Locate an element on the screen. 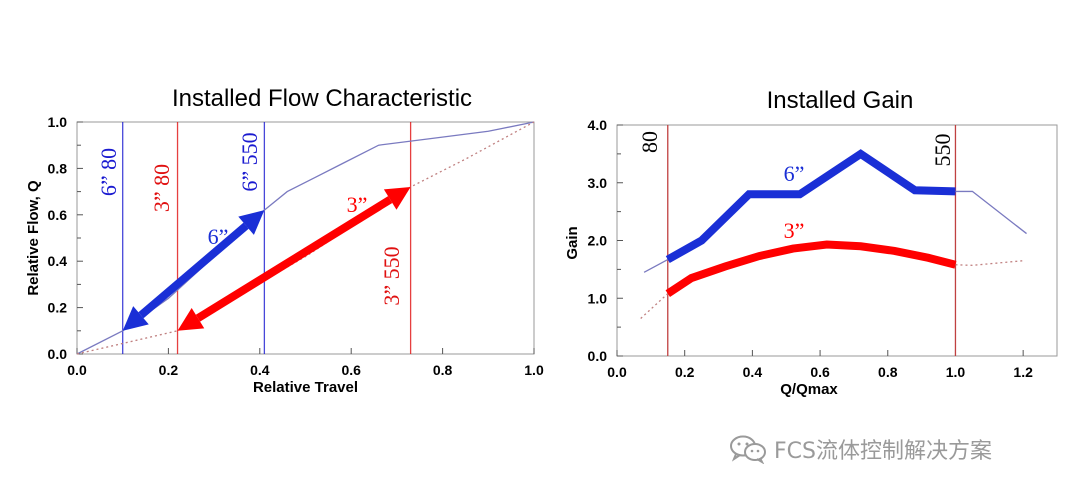 The height and width of the screenshot is (496, 1080). c2-series-line-6in is located at coordinates (810, 206).